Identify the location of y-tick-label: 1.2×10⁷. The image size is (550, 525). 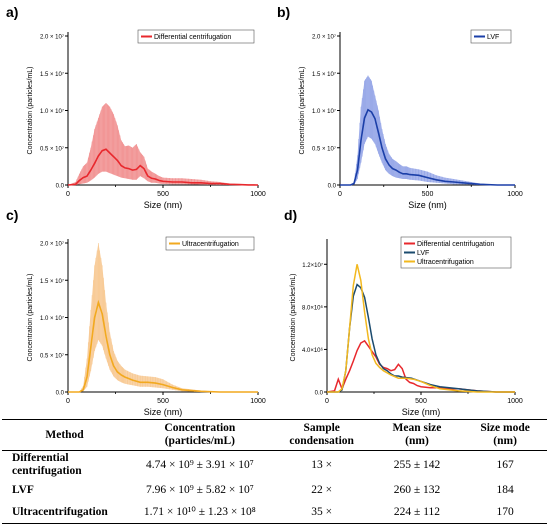
(312, 265).